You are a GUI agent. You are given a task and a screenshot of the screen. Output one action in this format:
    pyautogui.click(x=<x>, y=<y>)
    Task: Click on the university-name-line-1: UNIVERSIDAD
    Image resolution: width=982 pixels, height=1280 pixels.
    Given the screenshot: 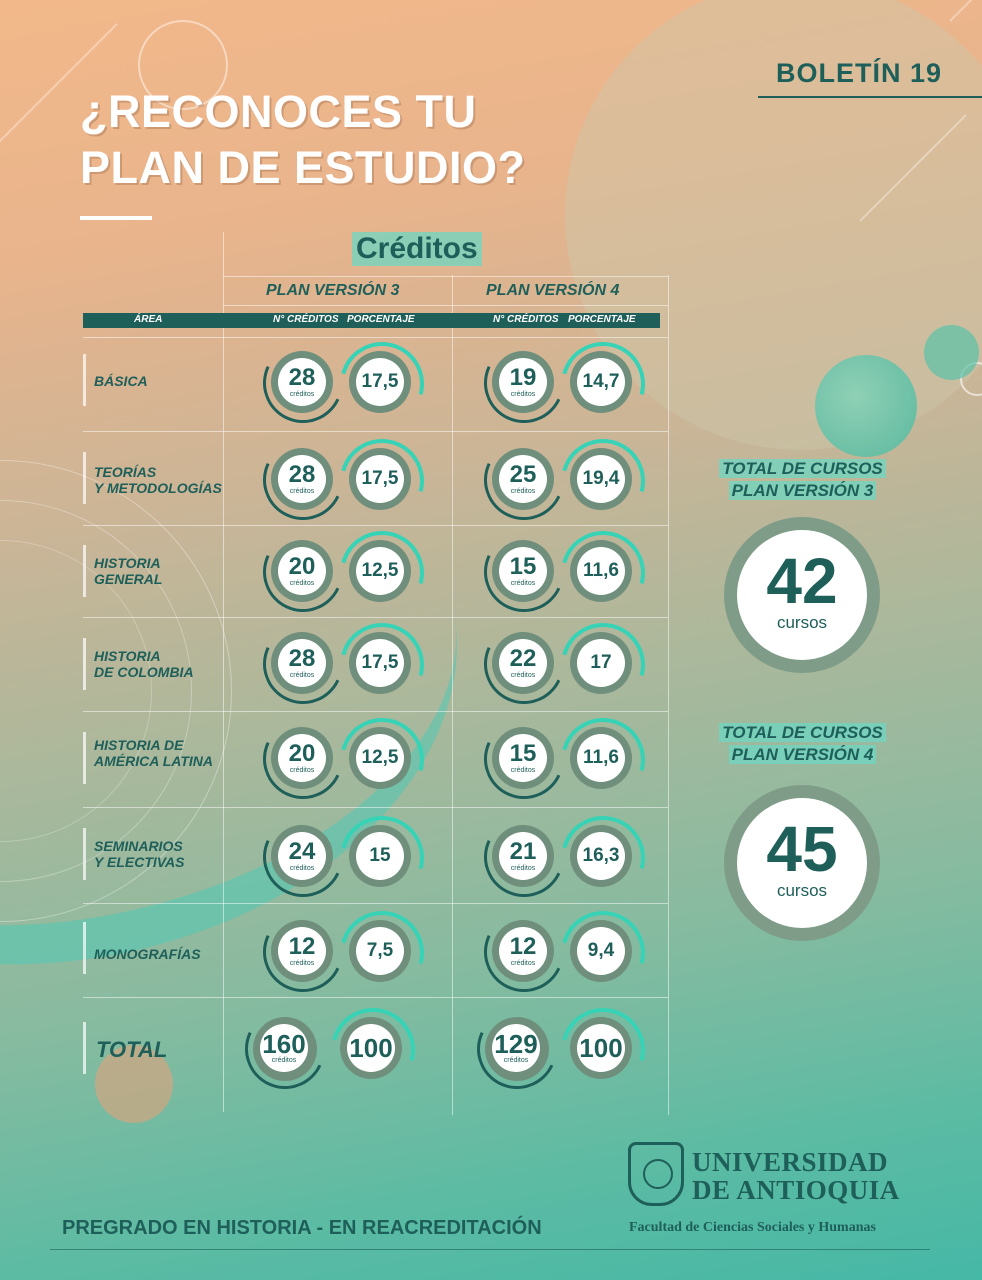 What is the action you would take?
    pyautogui.click(x=790, y=1162)
    